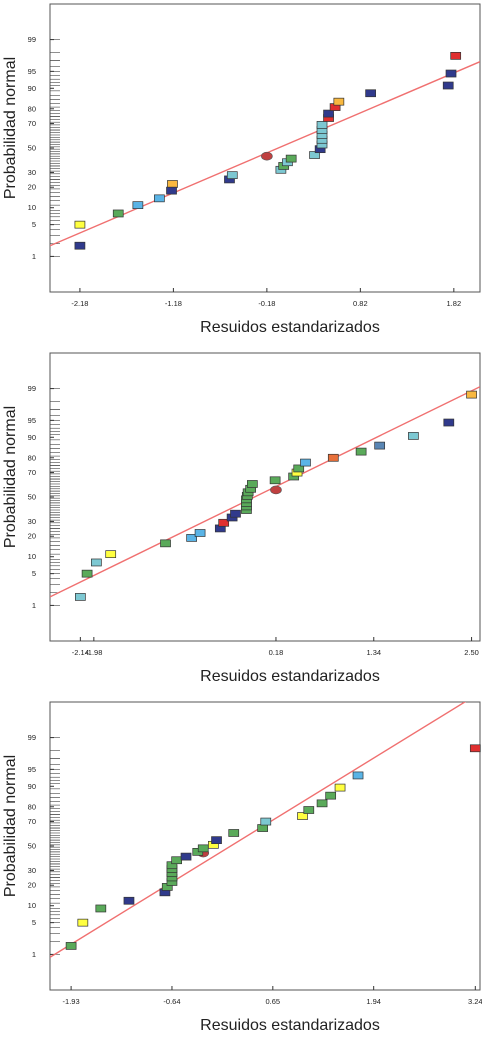 This screenshot has height=1046, width=482. Describe the element at coordinates (266, 303) in the screenshot. I see `x-tick-label: -0.18` at that location.